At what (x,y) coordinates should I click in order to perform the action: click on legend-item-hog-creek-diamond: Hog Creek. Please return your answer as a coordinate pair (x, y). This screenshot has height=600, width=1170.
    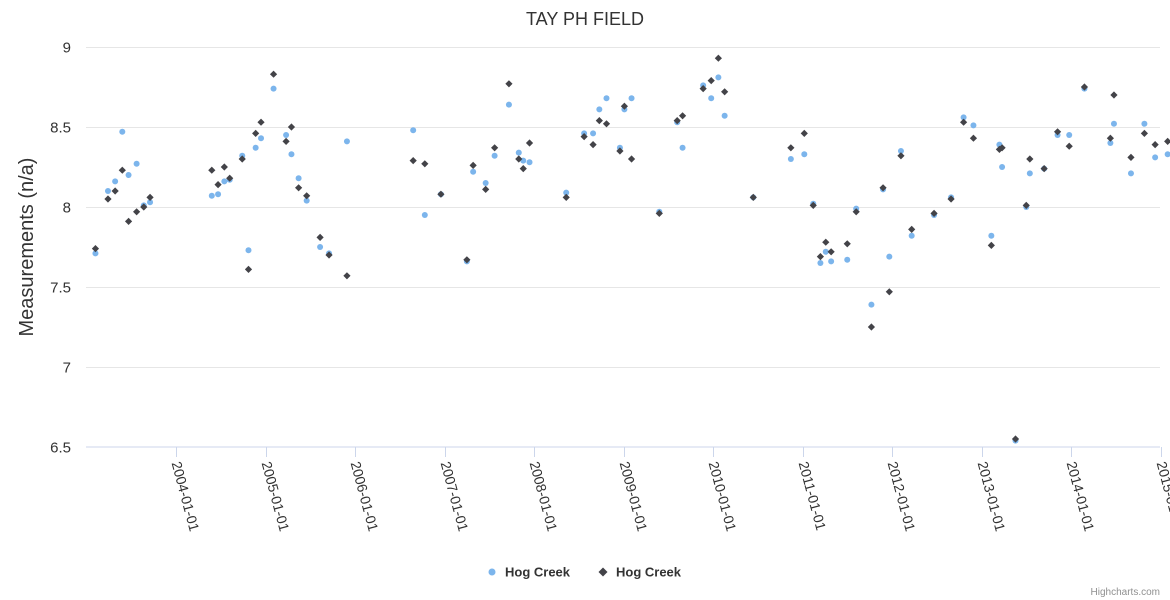
    Looking at the image, I should click on (640, 572).